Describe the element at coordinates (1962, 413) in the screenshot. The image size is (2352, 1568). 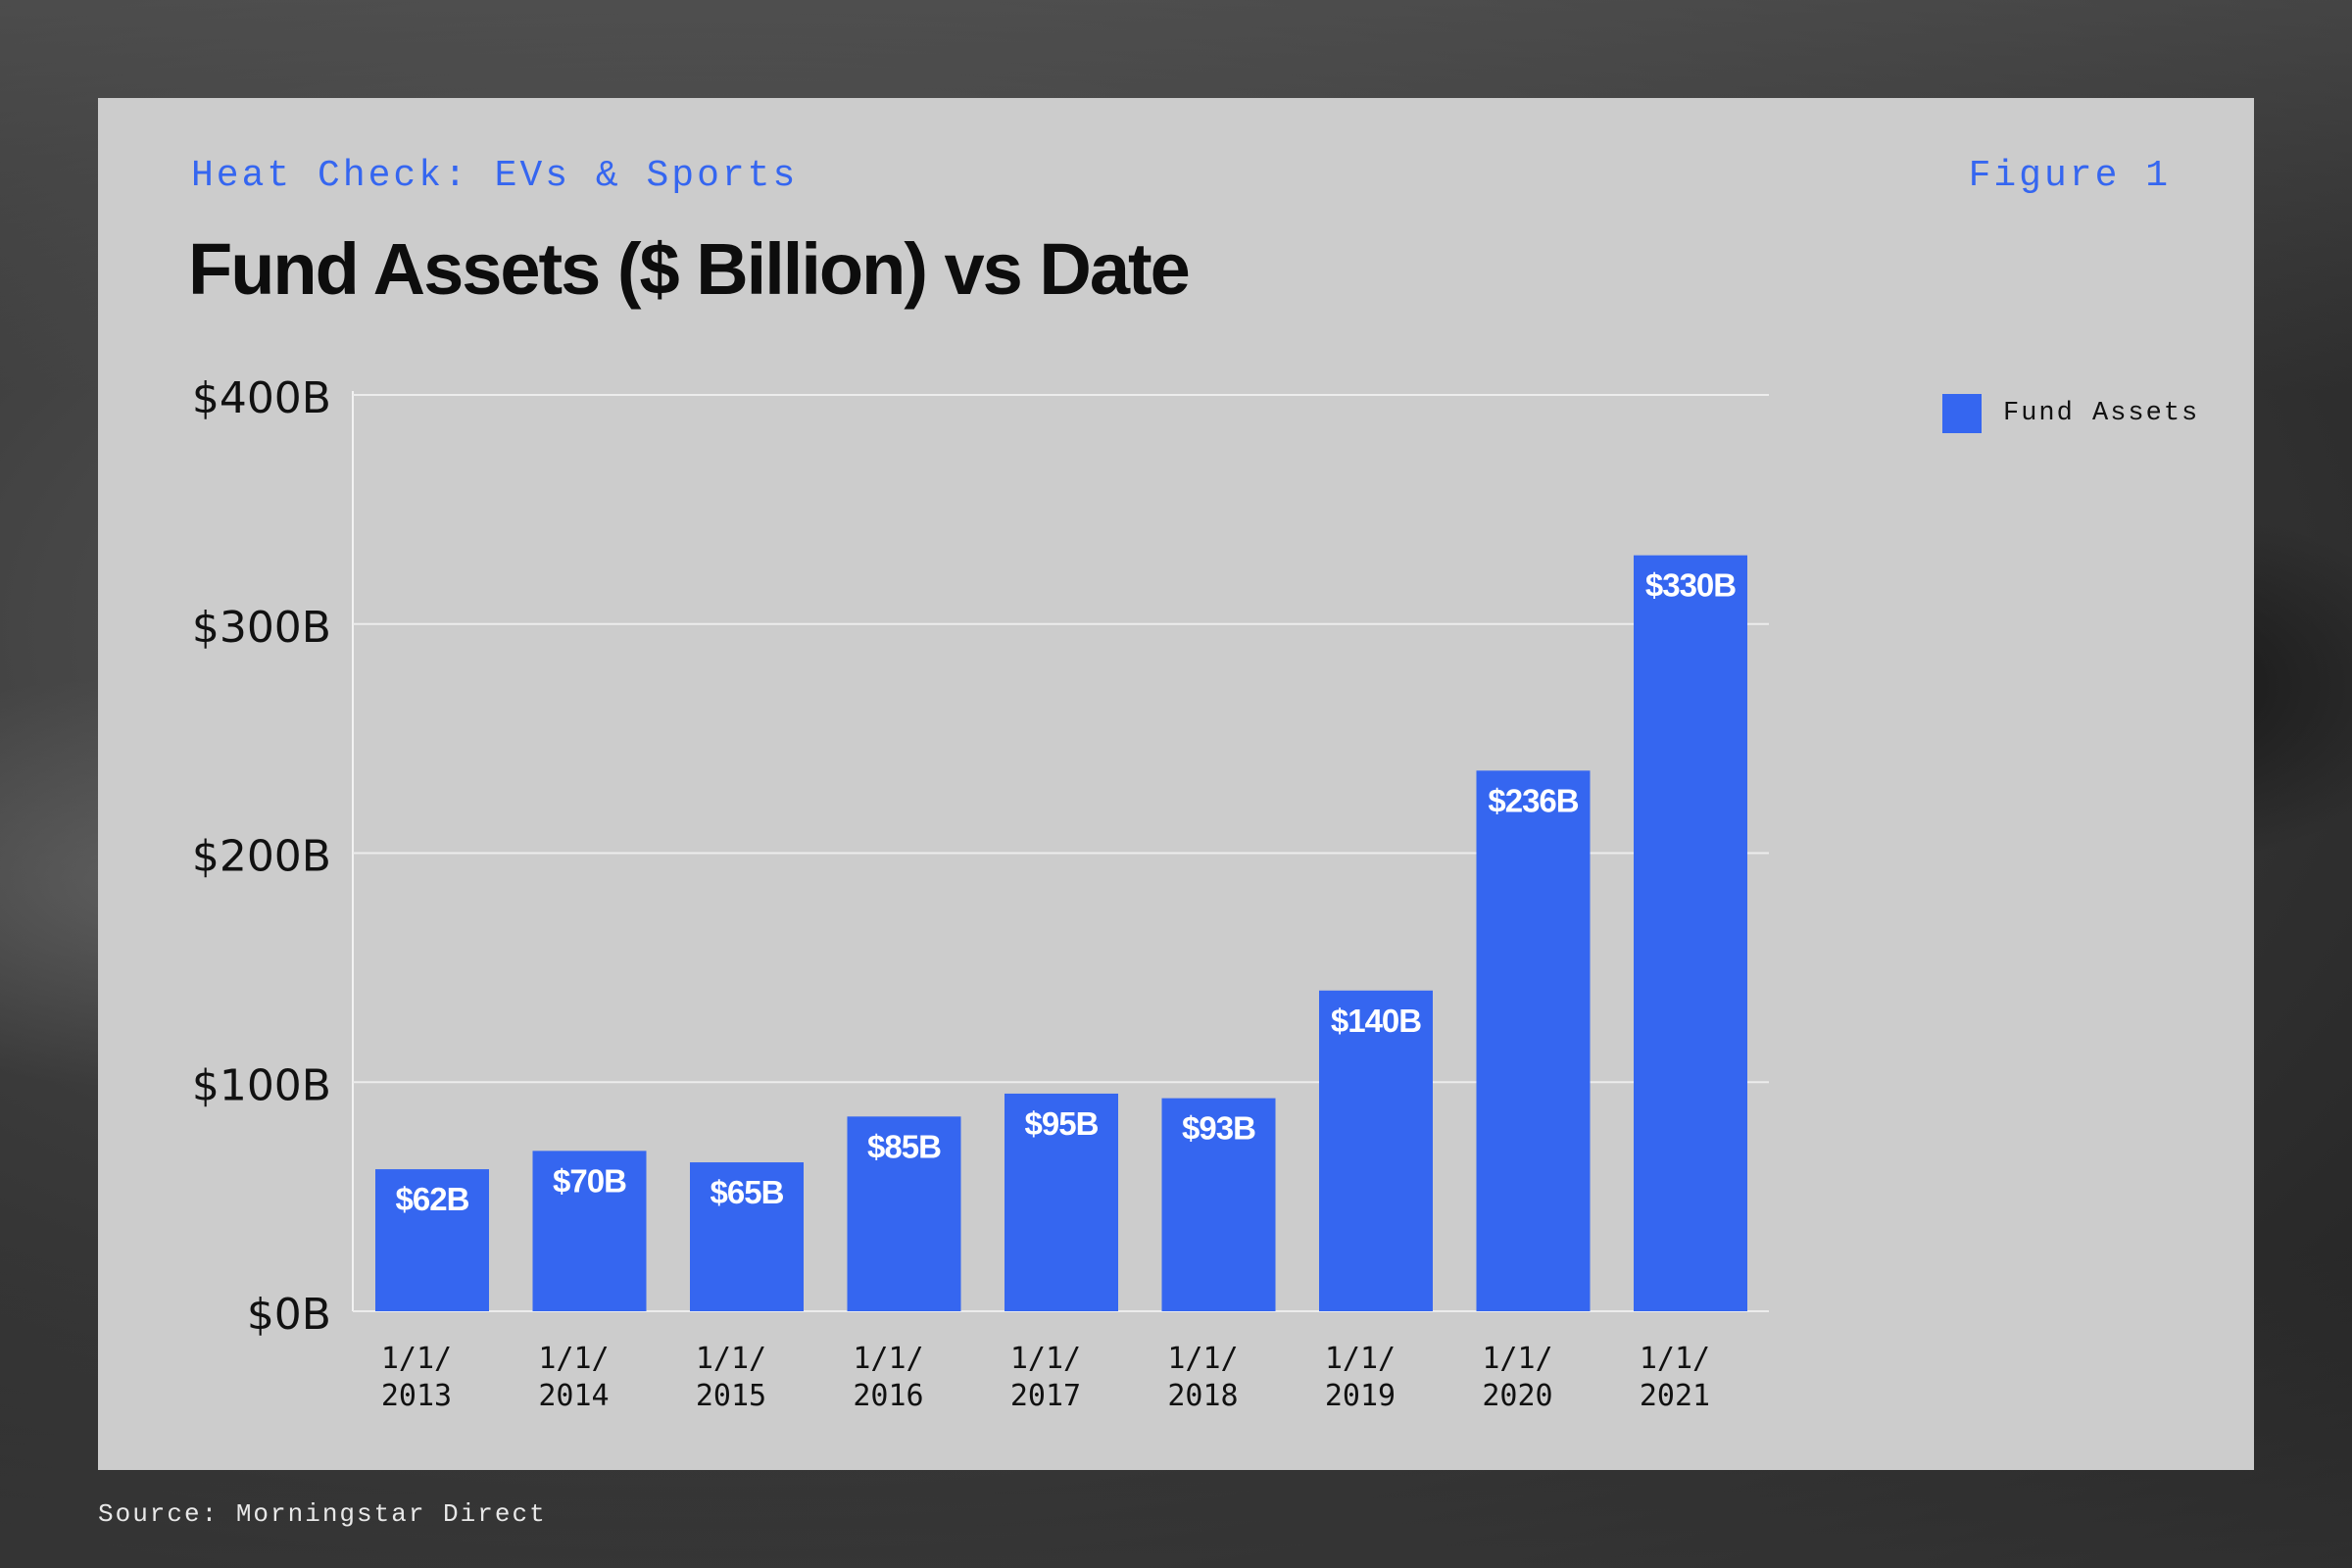
I see `legend-swatch-fund-assets` at that location.